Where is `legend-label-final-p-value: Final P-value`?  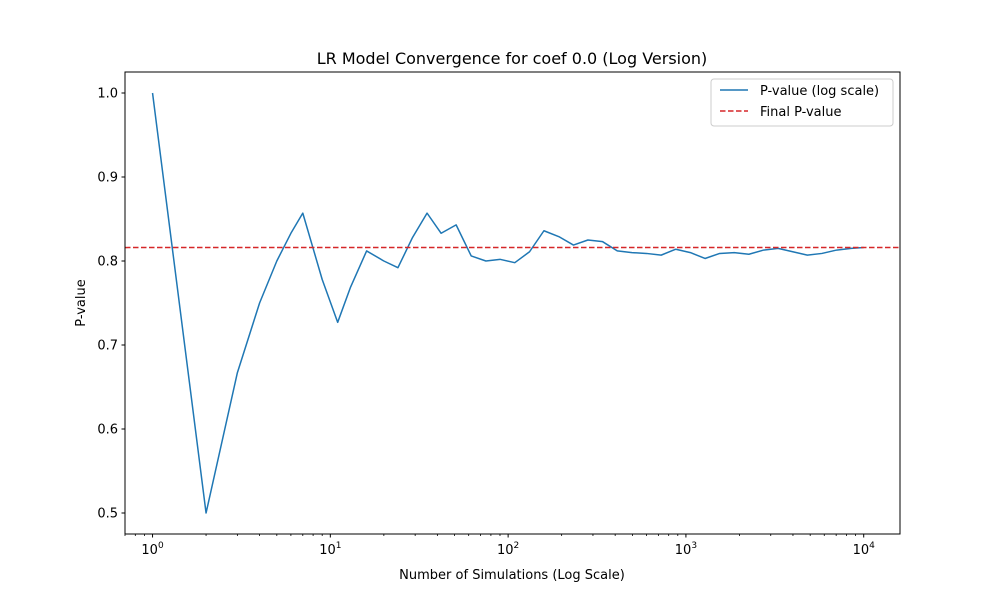 legend-label-final-p-value: Final P-value is located at coordinates (801, 112).